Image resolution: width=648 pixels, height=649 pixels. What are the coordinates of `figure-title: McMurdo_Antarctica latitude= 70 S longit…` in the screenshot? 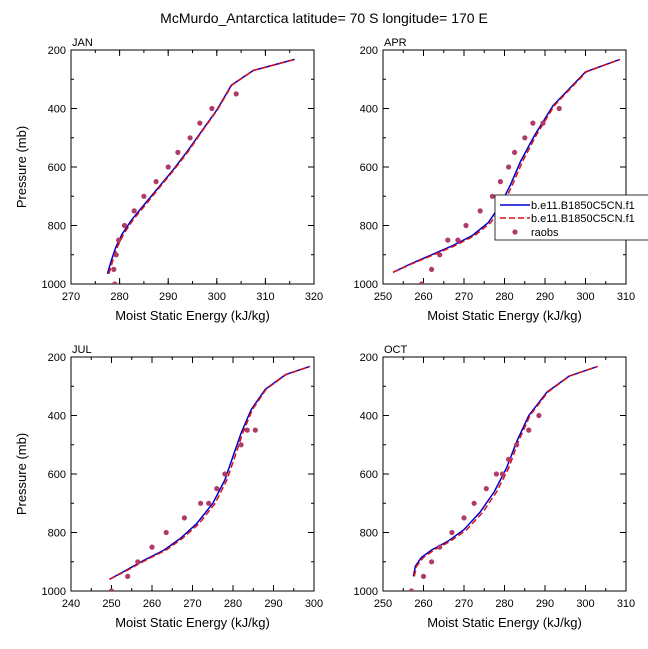 It's located at (324, 18).